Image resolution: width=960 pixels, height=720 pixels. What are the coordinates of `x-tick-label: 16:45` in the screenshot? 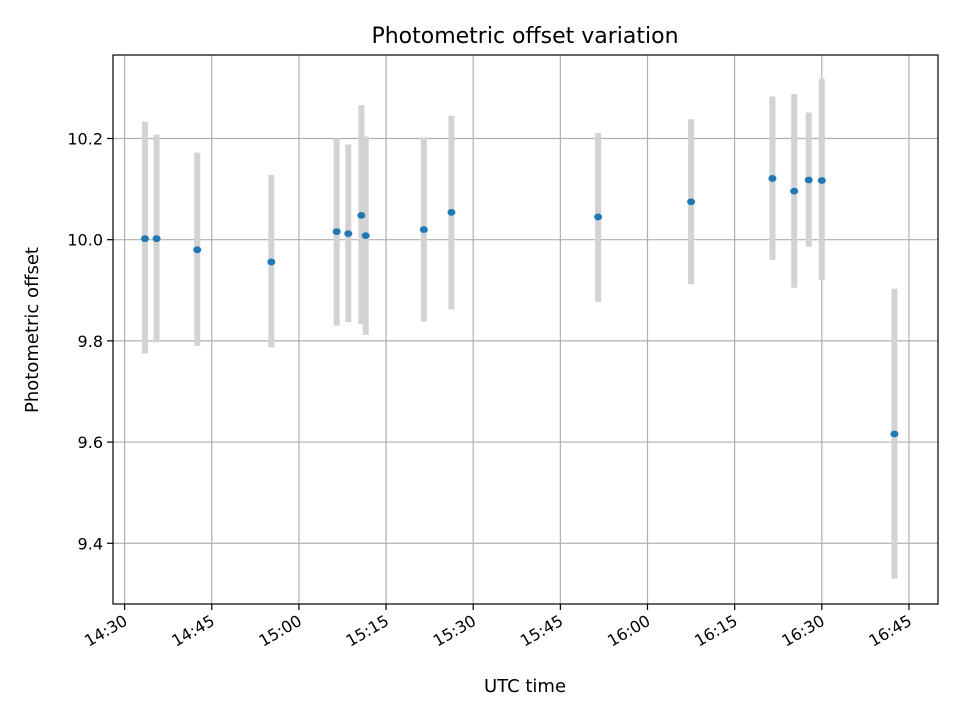 It's located at (890, 631).